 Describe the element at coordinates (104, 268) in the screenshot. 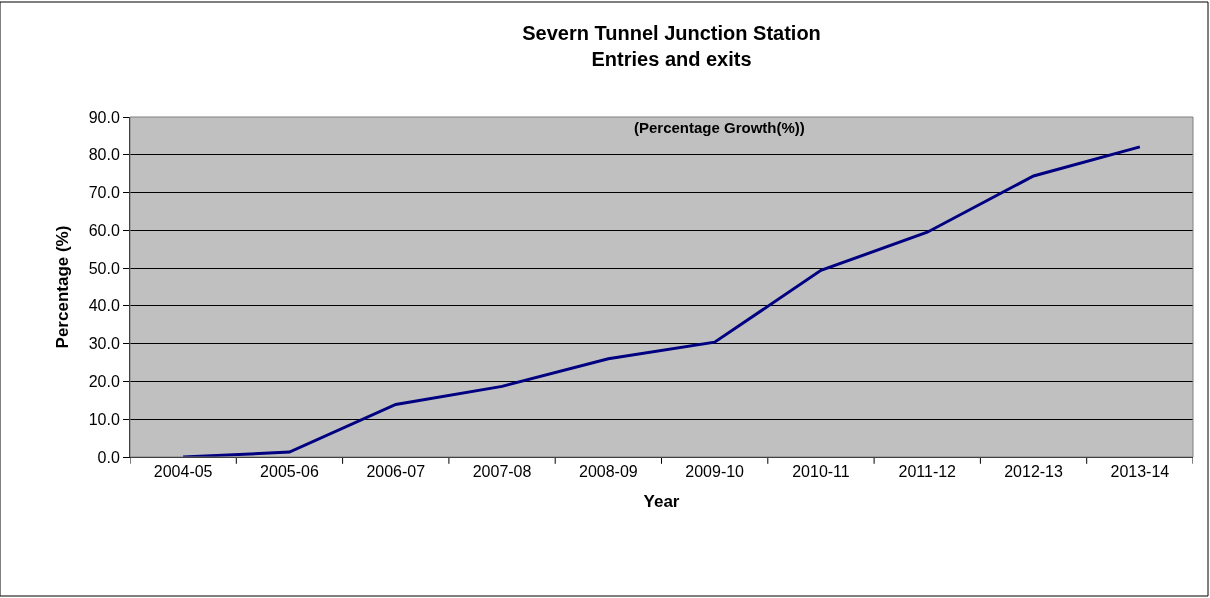

I see `y-tick-label: 50.0` at that location.